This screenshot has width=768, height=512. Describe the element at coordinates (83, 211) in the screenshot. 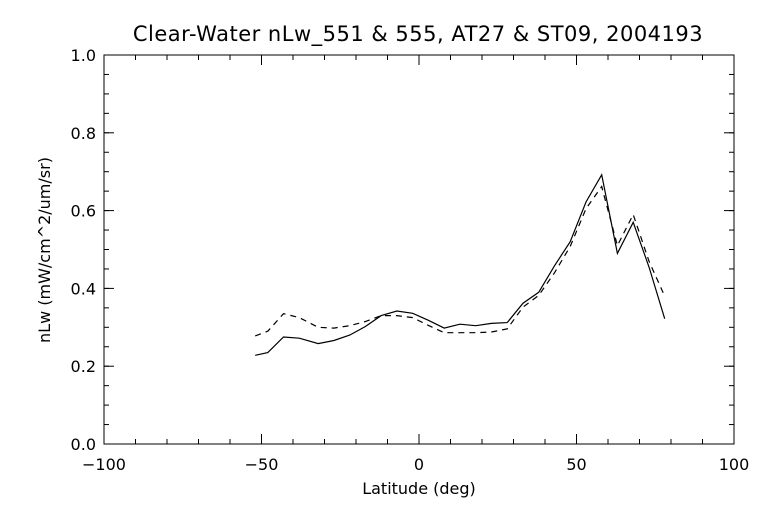

I see `y-tick-label: 0.6` at that location.